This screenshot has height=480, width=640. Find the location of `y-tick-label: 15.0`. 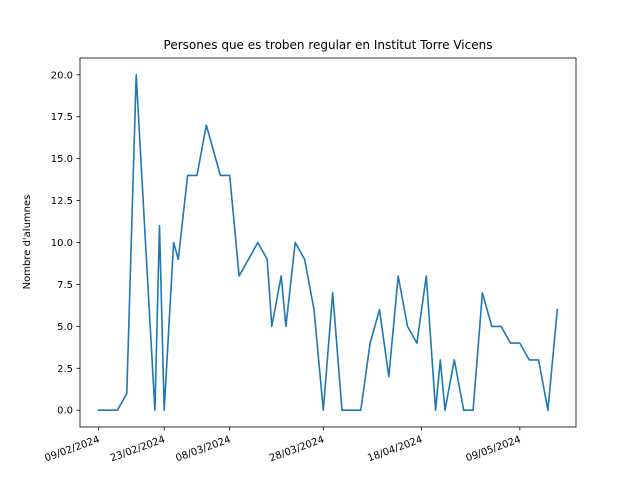

y-tick-label: 15.0 is located at coordinates (62, 159).